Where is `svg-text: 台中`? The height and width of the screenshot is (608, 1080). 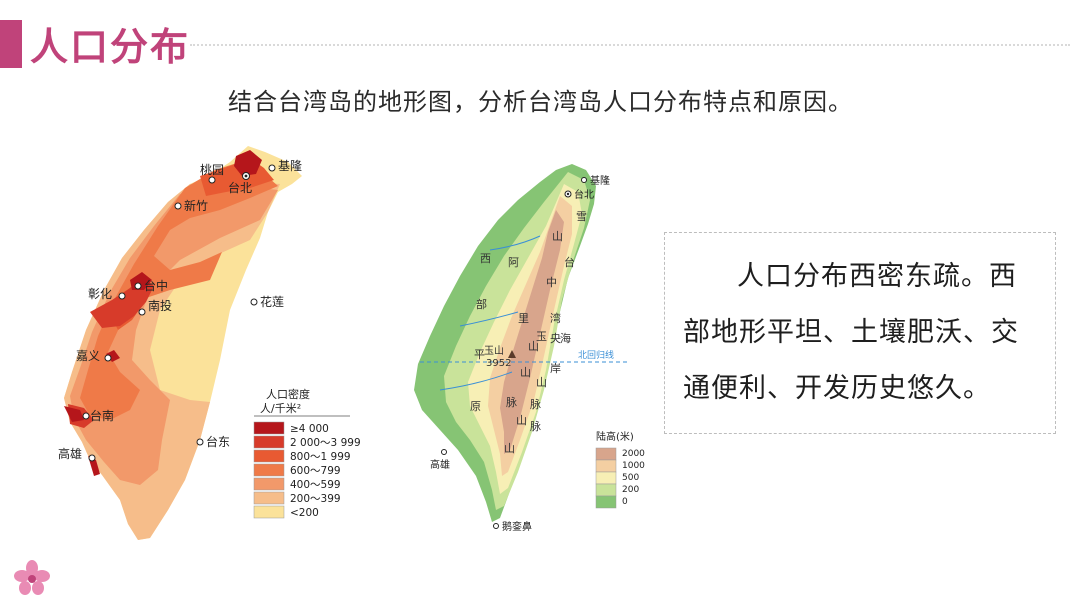
svg-text: 台中 is located at coordinates (156, 285).